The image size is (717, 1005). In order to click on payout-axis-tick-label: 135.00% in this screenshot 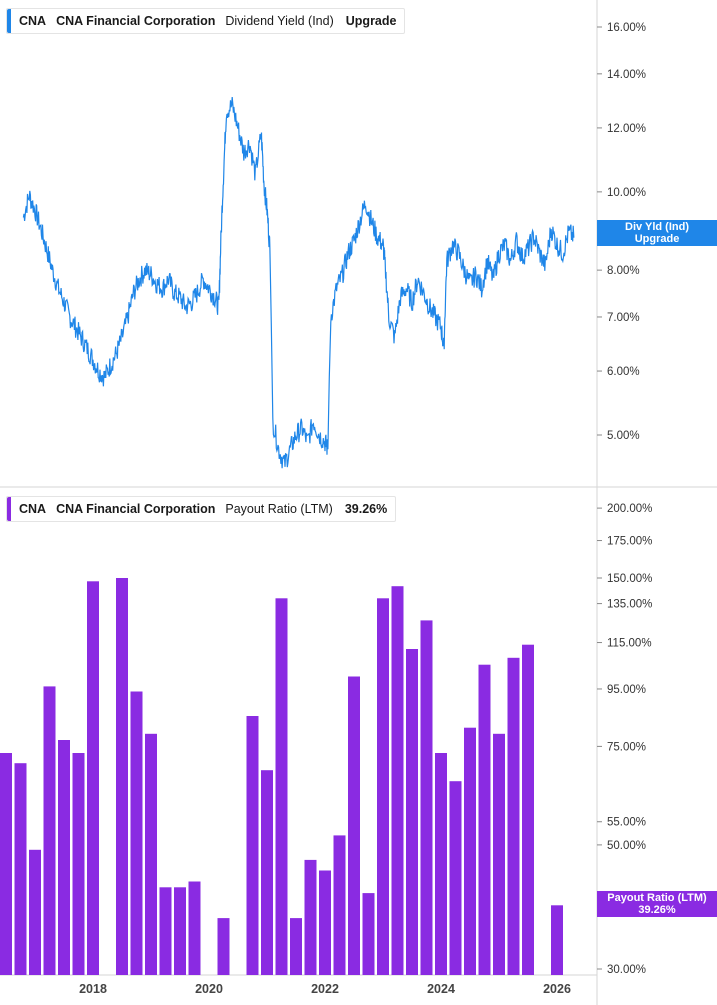, I will do `click(629, 605)`.